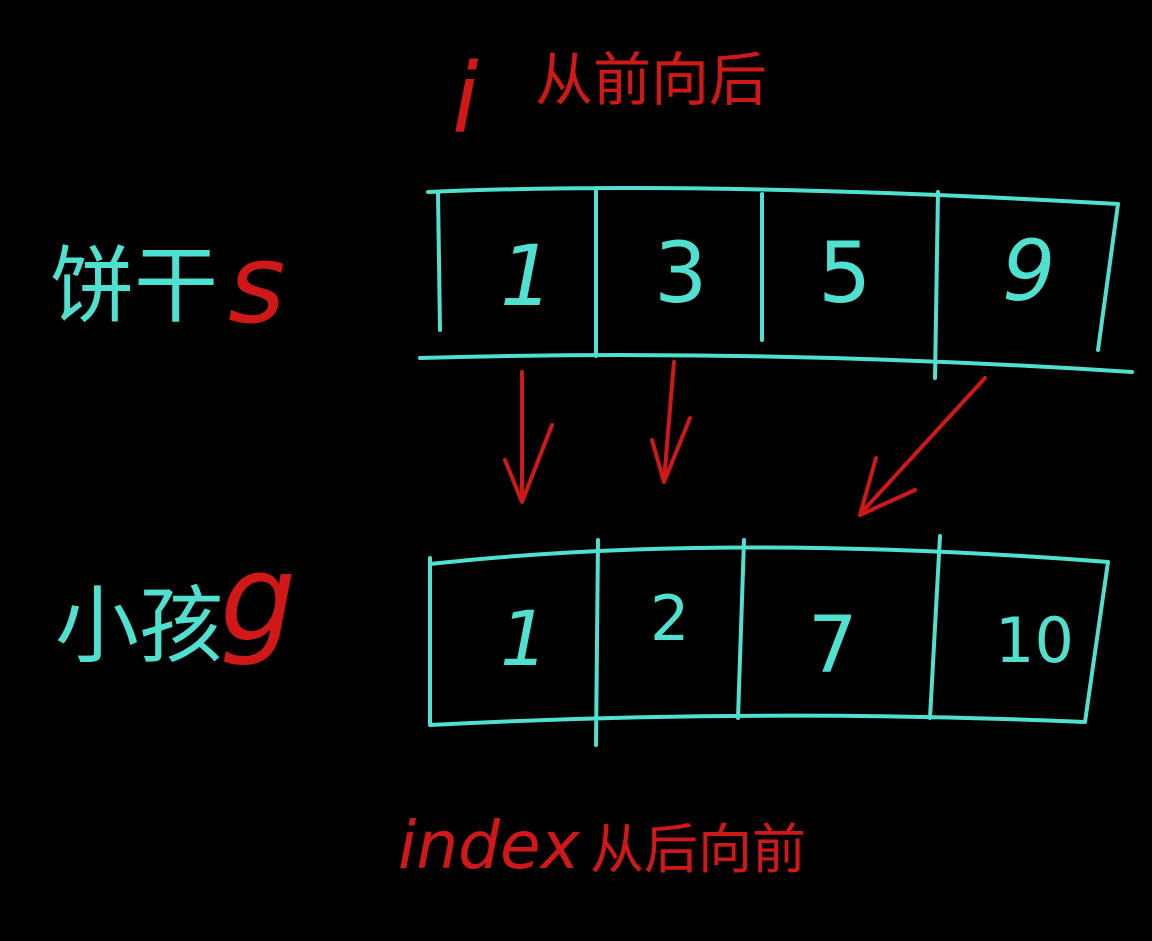  I want to click on bottom-direction-label: 从后向前, so click(698, 849).